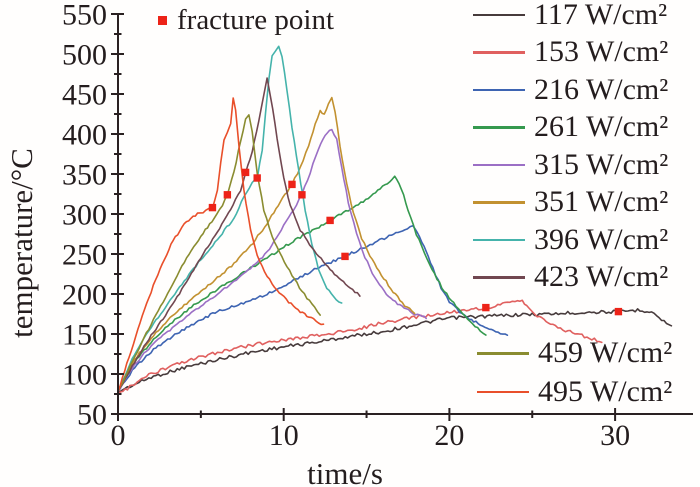 The height and width of the screenshot is (487, 700). What do you see at coordinates (601, 89) in the screenshot?
I see `legend-item-label: 216 W/cm²` at bounding box center [601, 89].